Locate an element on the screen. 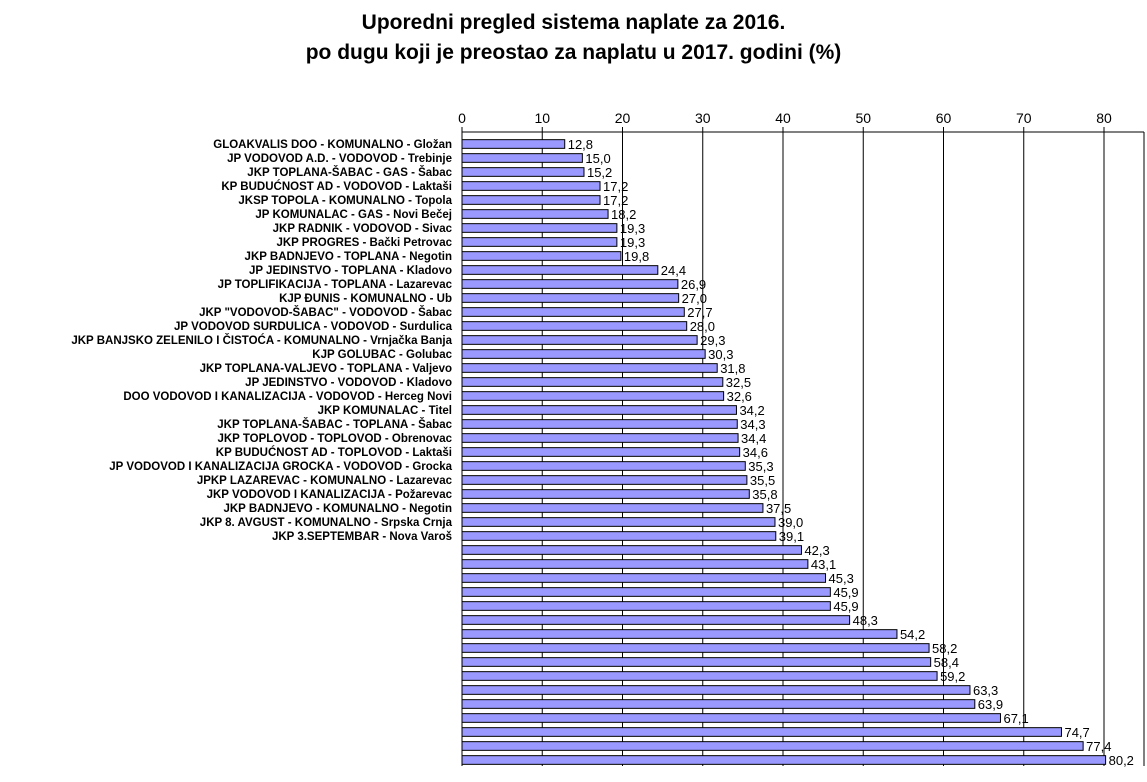  data-label: 35,5 is located at coordinates (762, 480).